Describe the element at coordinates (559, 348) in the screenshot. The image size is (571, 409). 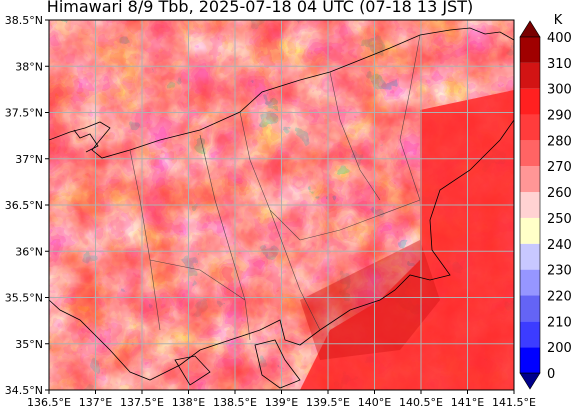
I see `colorbar-tick-label: 200` at that location.